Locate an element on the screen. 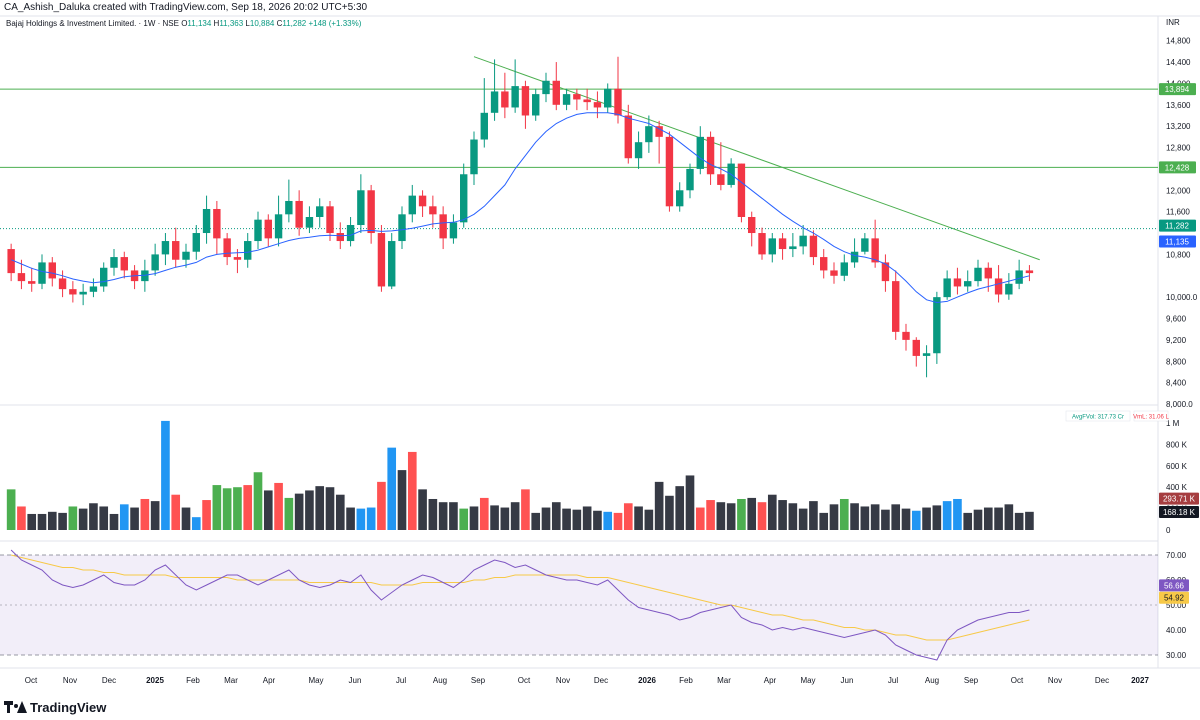 The width and height of the screenshot is (1200, 720). brand-name: TradingView is located at coordinates (68, 707).